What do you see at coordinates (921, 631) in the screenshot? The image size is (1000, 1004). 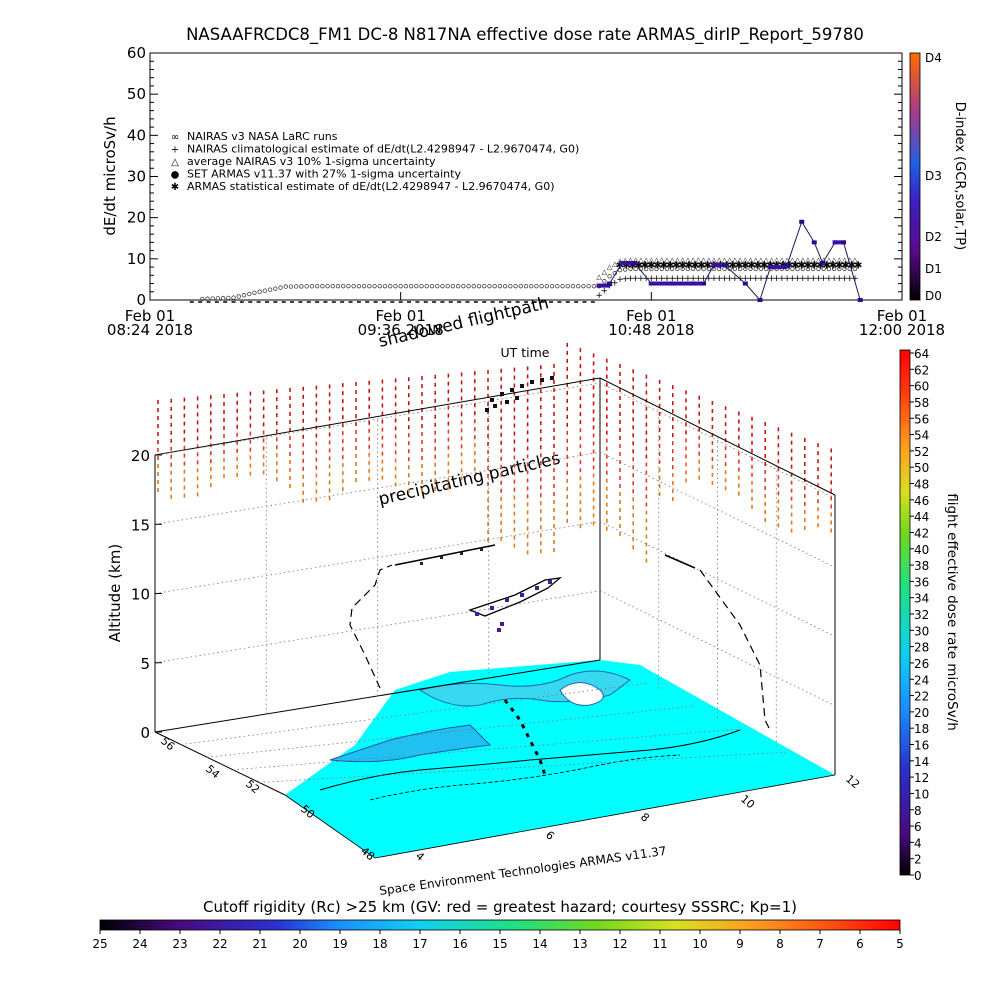 I see `dose-colorbar-tick-label: 30` at bounding box center [921, 631].